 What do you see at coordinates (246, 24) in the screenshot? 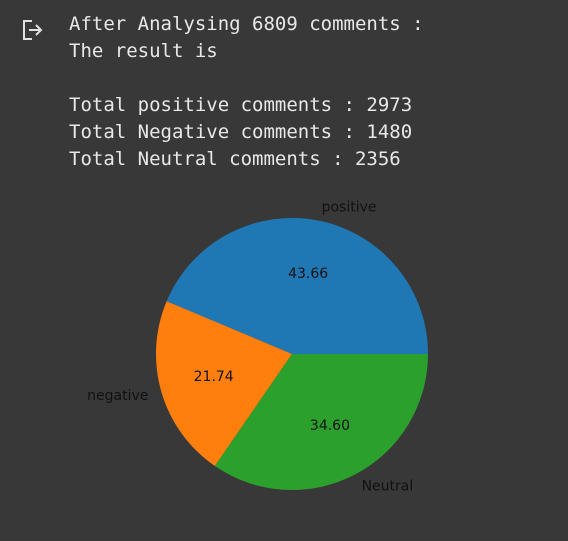
I see `output-line-summary: After Analysing 6809 comments :` at bounding box center [246, 24].